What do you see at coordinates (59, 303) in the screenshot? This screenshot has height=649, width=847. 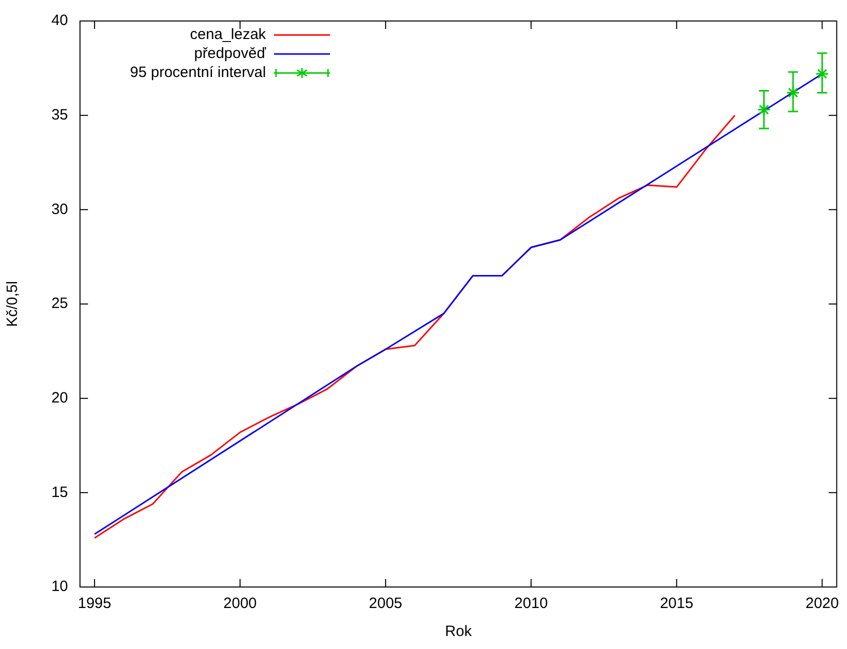 I see `y-tick-label: 25` at bounding box center [59, 303].